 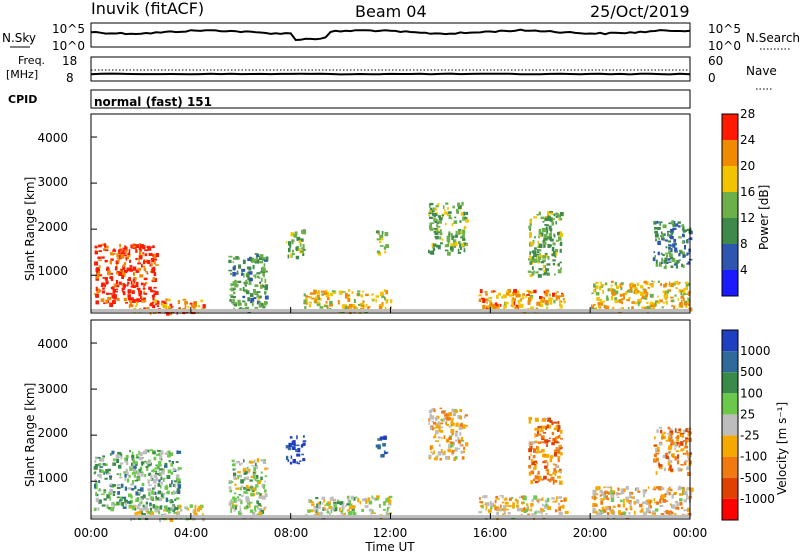 What do you see at coordinates (291, 533) in the screenshot?
I see `xtick-0800: 08:00` at bounding box center [291, 533].